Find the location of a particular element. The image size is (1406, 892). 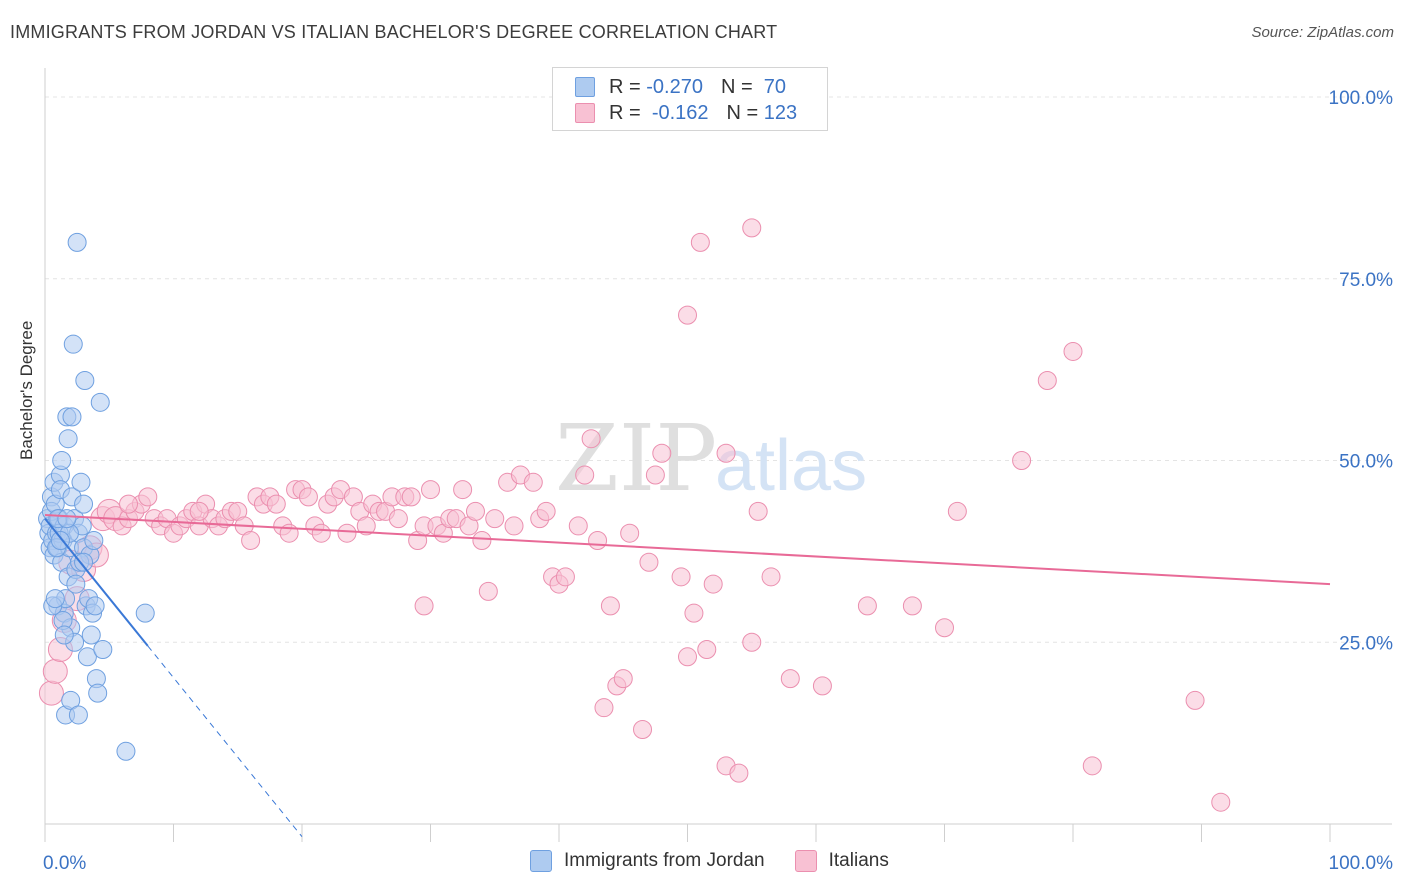

watermark: ZIP atlas is located at coordinates (711, 458).